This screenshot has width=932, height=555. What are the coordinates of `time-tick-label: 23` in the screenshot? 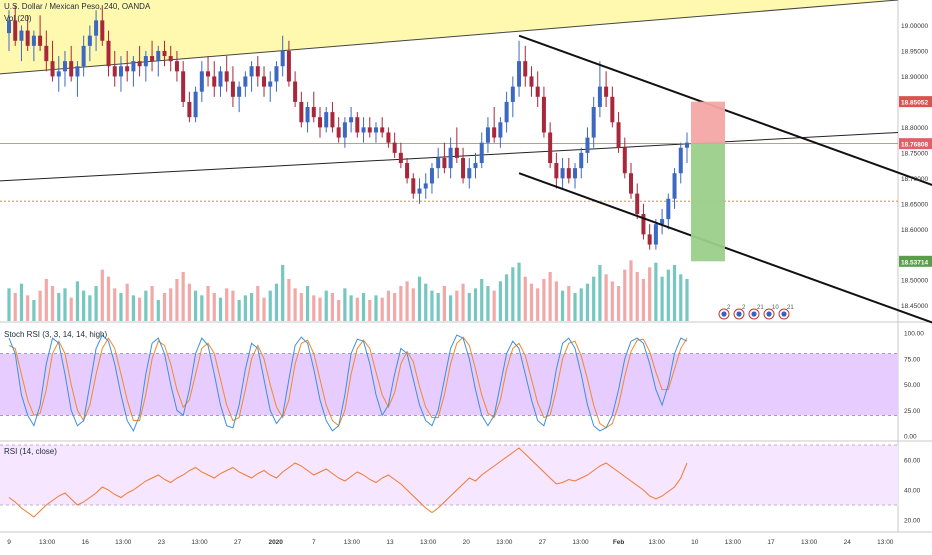 It's located at (162, 542).